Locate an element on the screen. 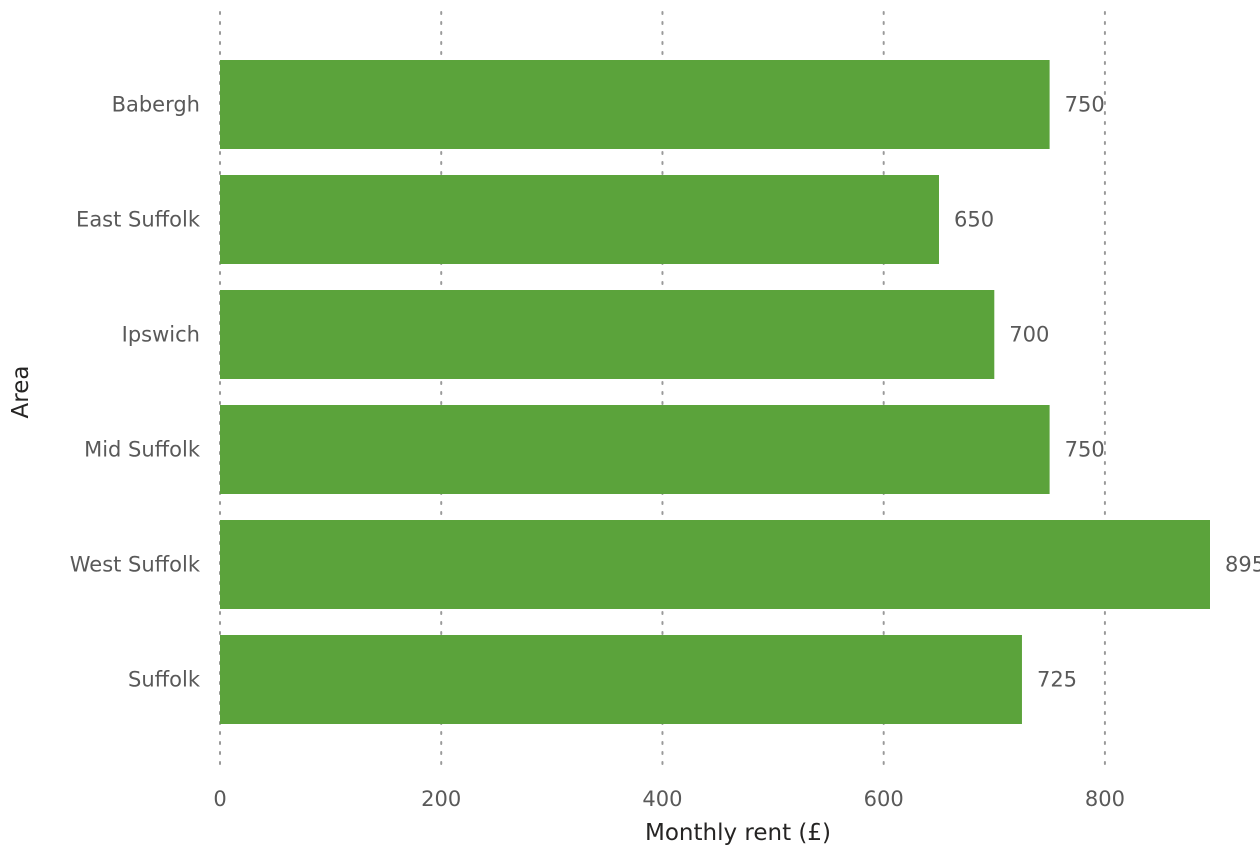  value-label: 895 is located at coordinates (1242, 565).